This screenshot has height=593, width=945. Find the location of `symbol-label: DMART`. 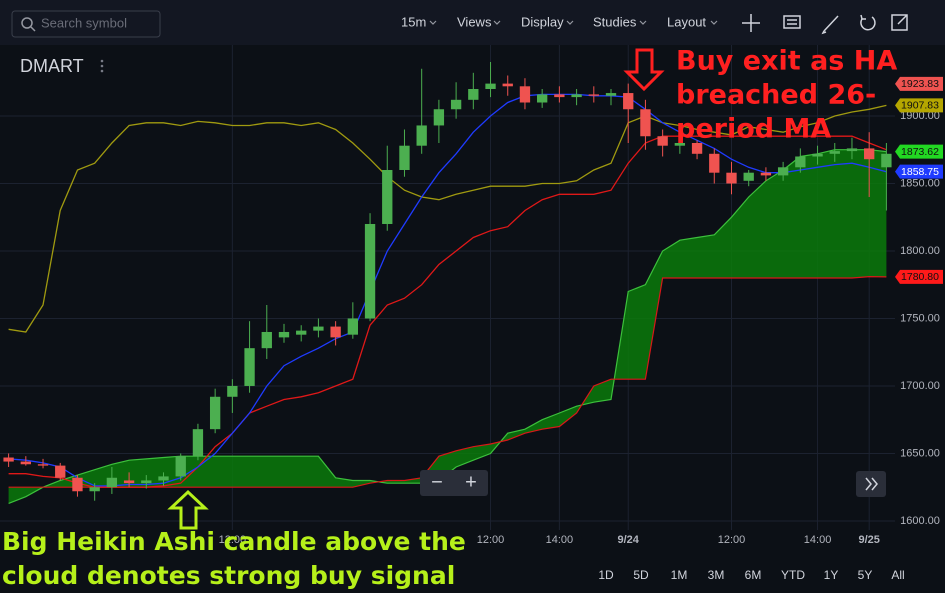

symbol-label: DMART is located at coordinates (52, 66).